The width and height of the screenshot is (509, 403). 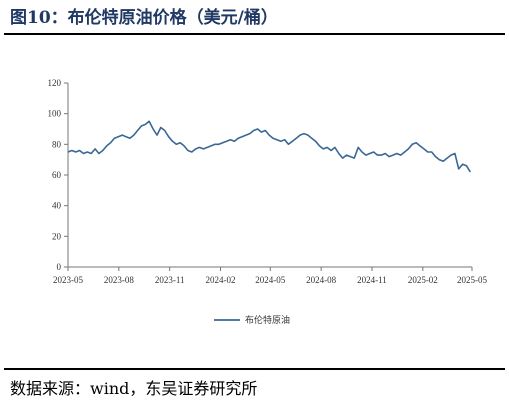 I want to click on legend: 布伦特原油, so click(x=252, y=320).